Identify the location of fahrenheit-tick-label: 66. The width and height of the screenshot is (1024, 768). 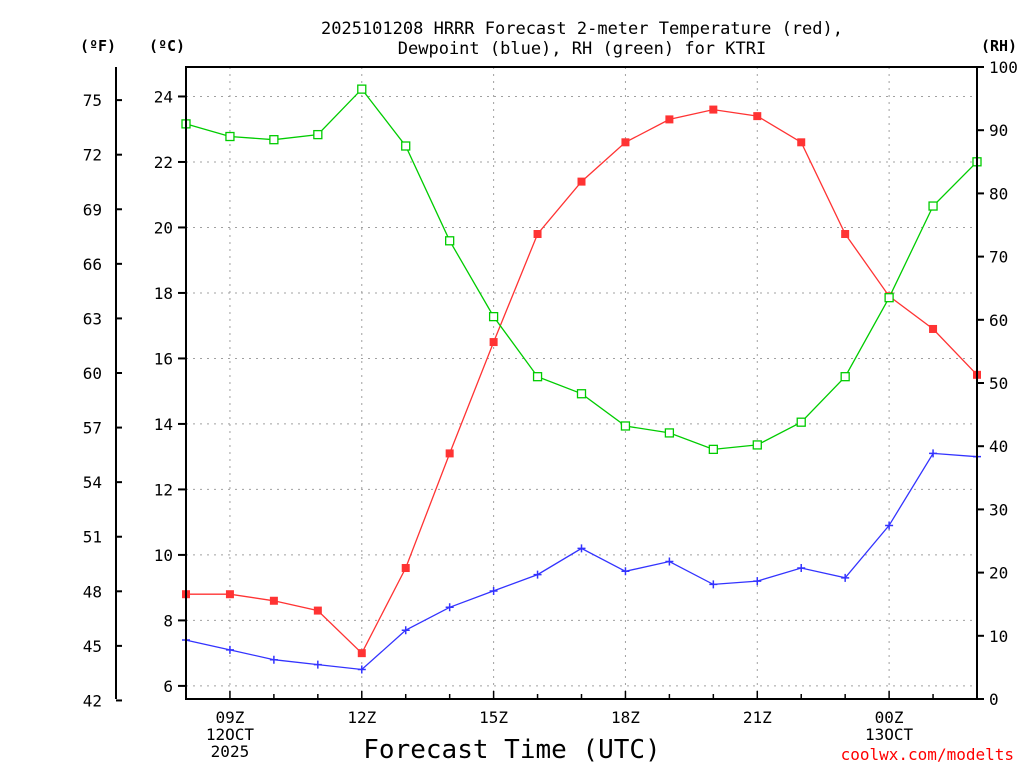
(92, 264).